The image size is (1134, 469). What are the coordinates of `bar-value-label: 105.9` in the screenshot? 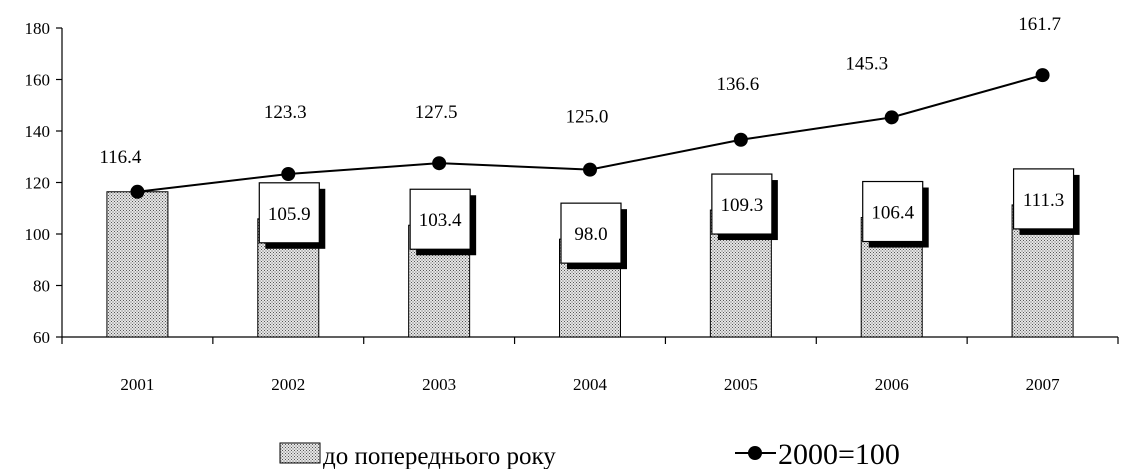 It's located at (289, 214).